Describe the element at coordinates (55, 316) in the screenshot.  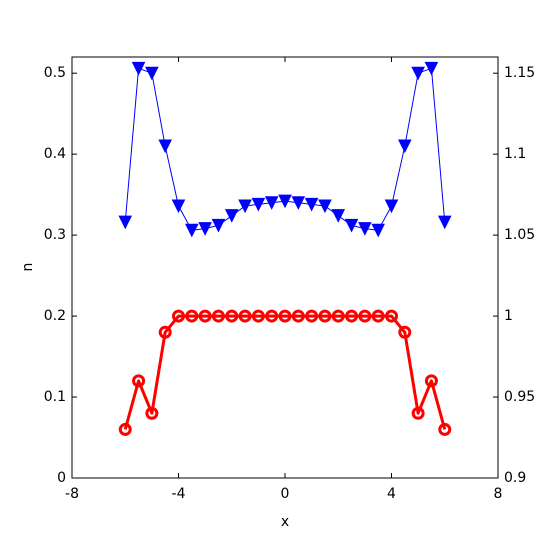
I see `y-tick-label: 0.2` at that location.